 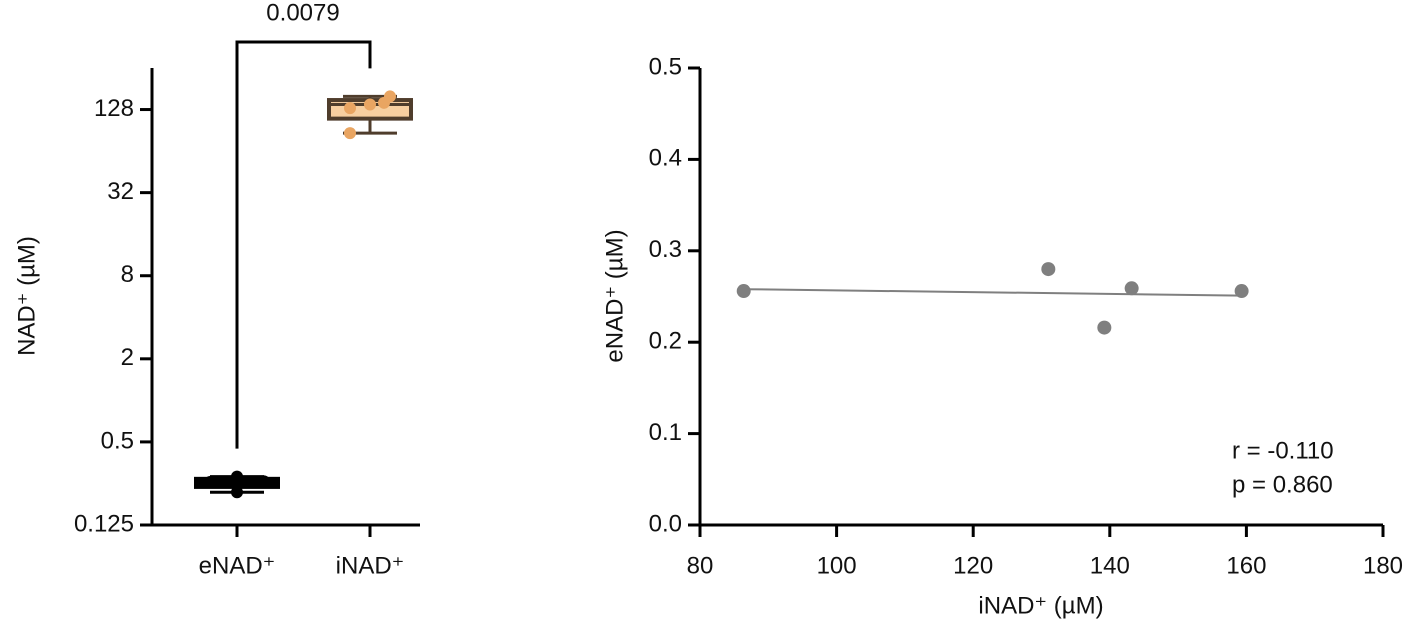 I want to click on y-tick-label: 0.3, so click(x=665, y=249).